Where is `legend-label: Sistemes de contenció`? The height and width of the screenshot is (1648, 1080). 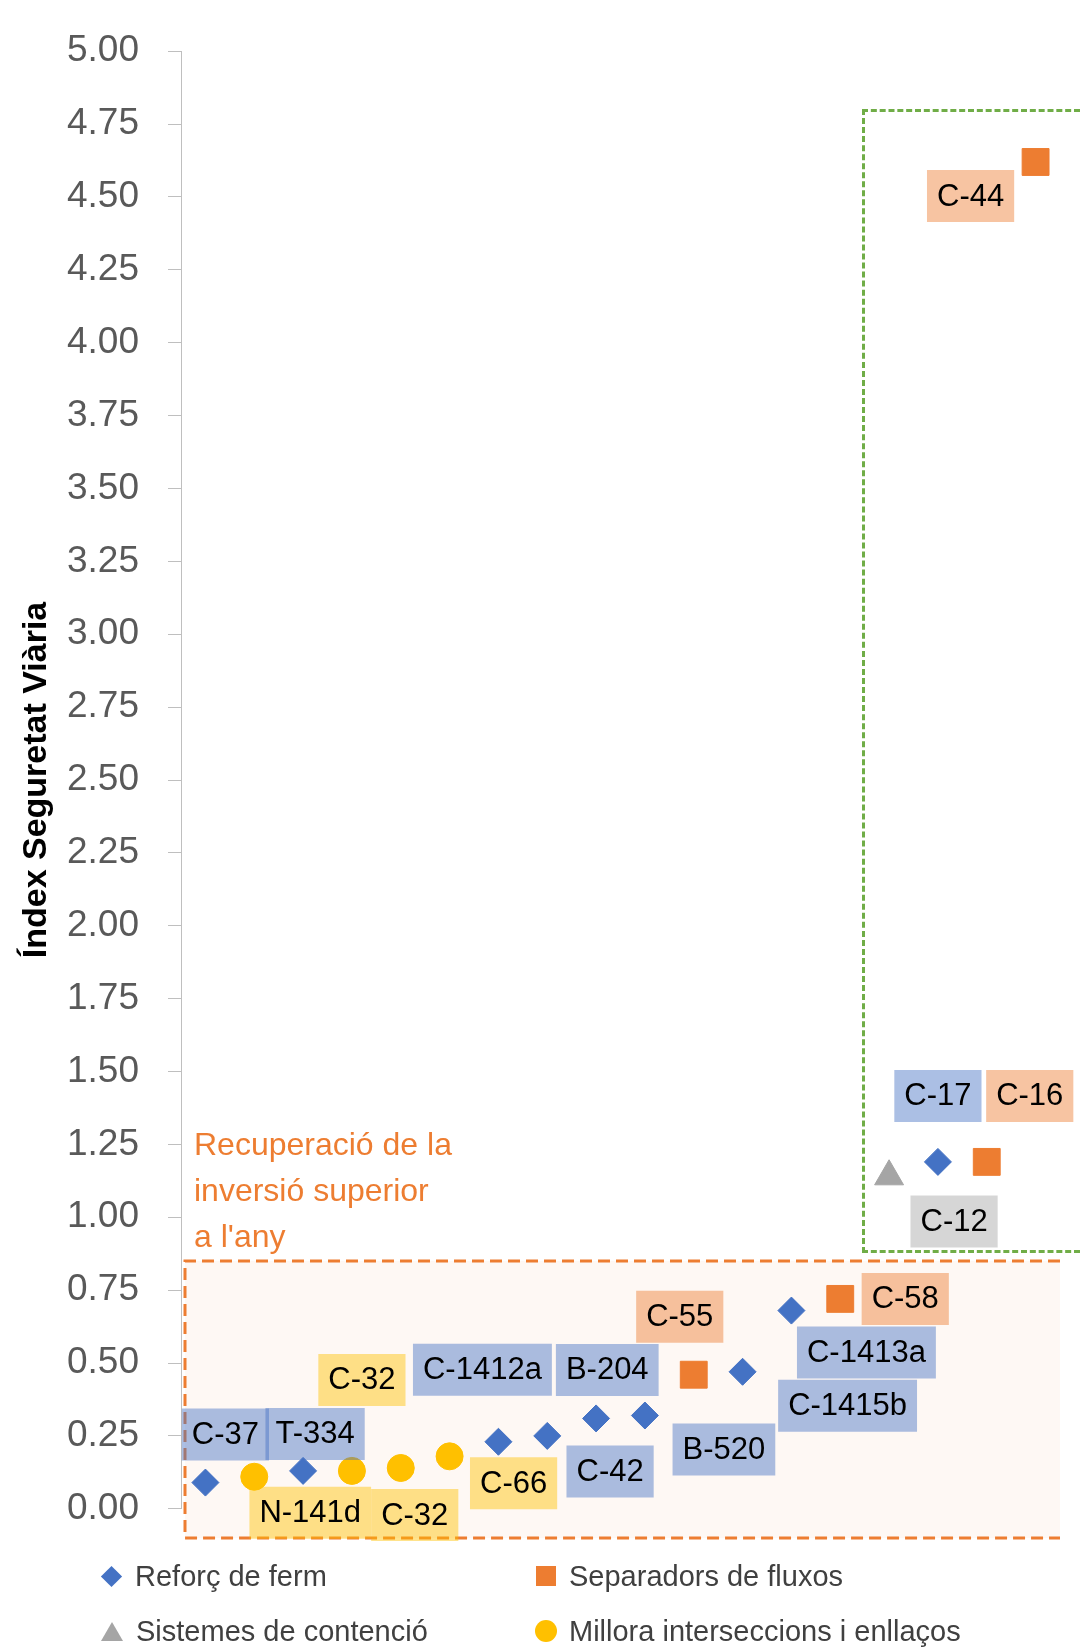 legend-label: Sistemes de contenció is located at coordinates (282, 1631).